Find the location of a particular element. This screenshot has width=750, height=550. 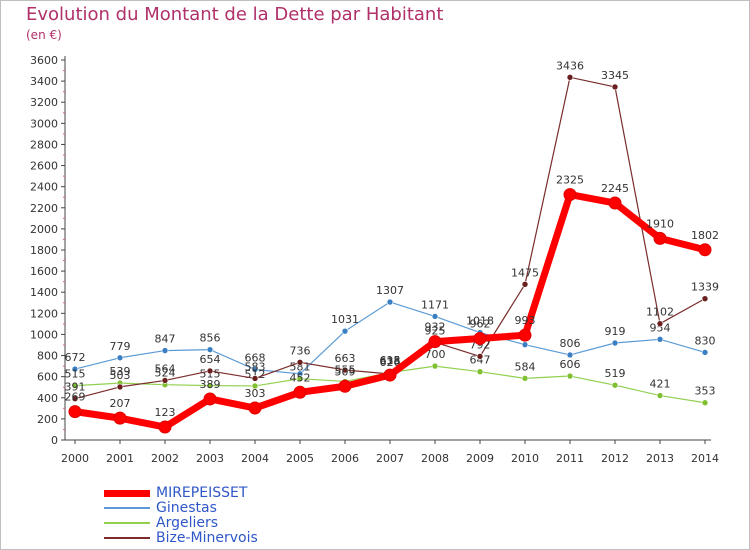

data-label-ginestas: 830 is located at coordinates (705, 340).